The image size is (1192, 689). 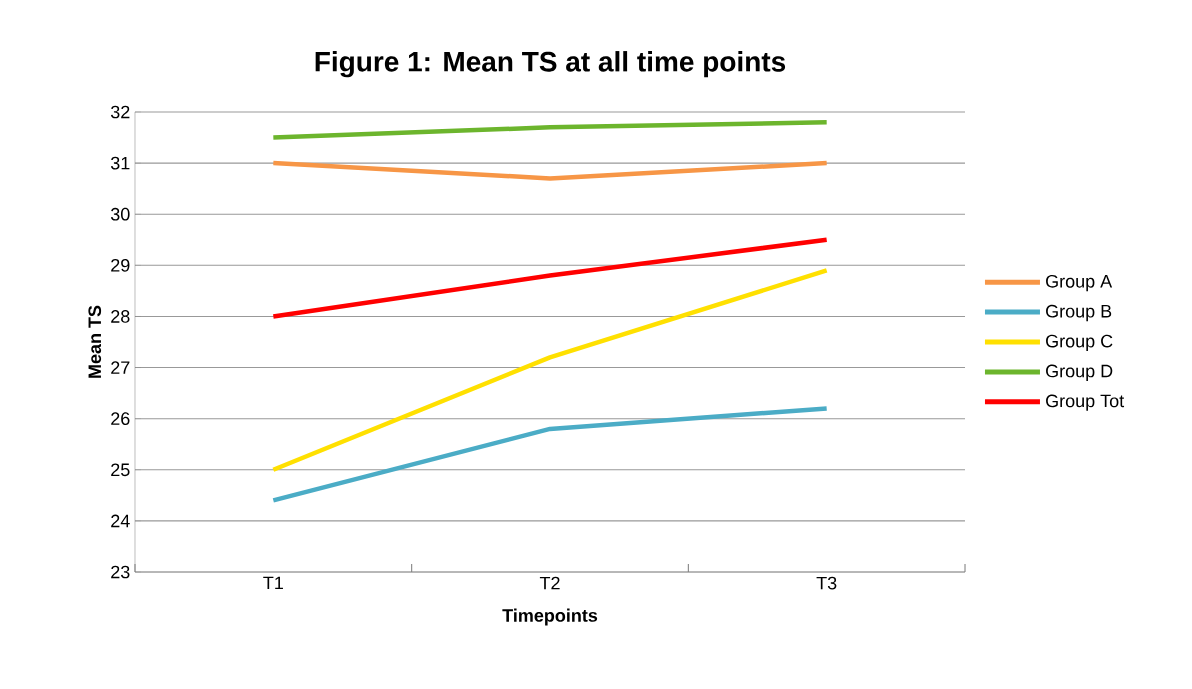 What do you see at coordinates (120, 316) in the screenshot?
I see `y-tick-label: 28` at bounding box center [120, 316].